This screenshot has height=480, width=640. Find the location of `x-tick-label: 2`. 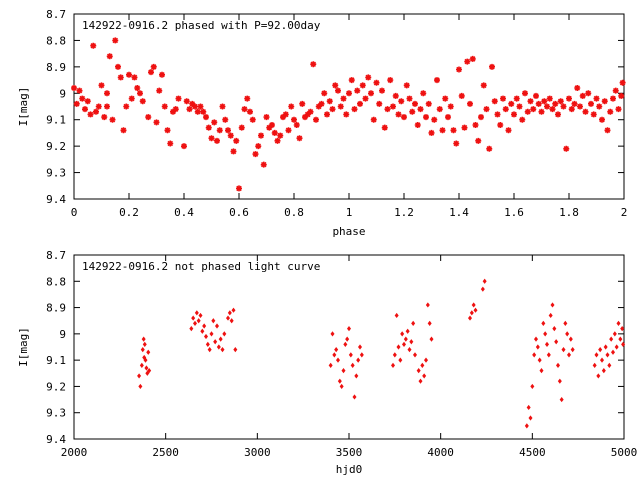

x-tick-label: 2 is located at coordinates (624, 212).